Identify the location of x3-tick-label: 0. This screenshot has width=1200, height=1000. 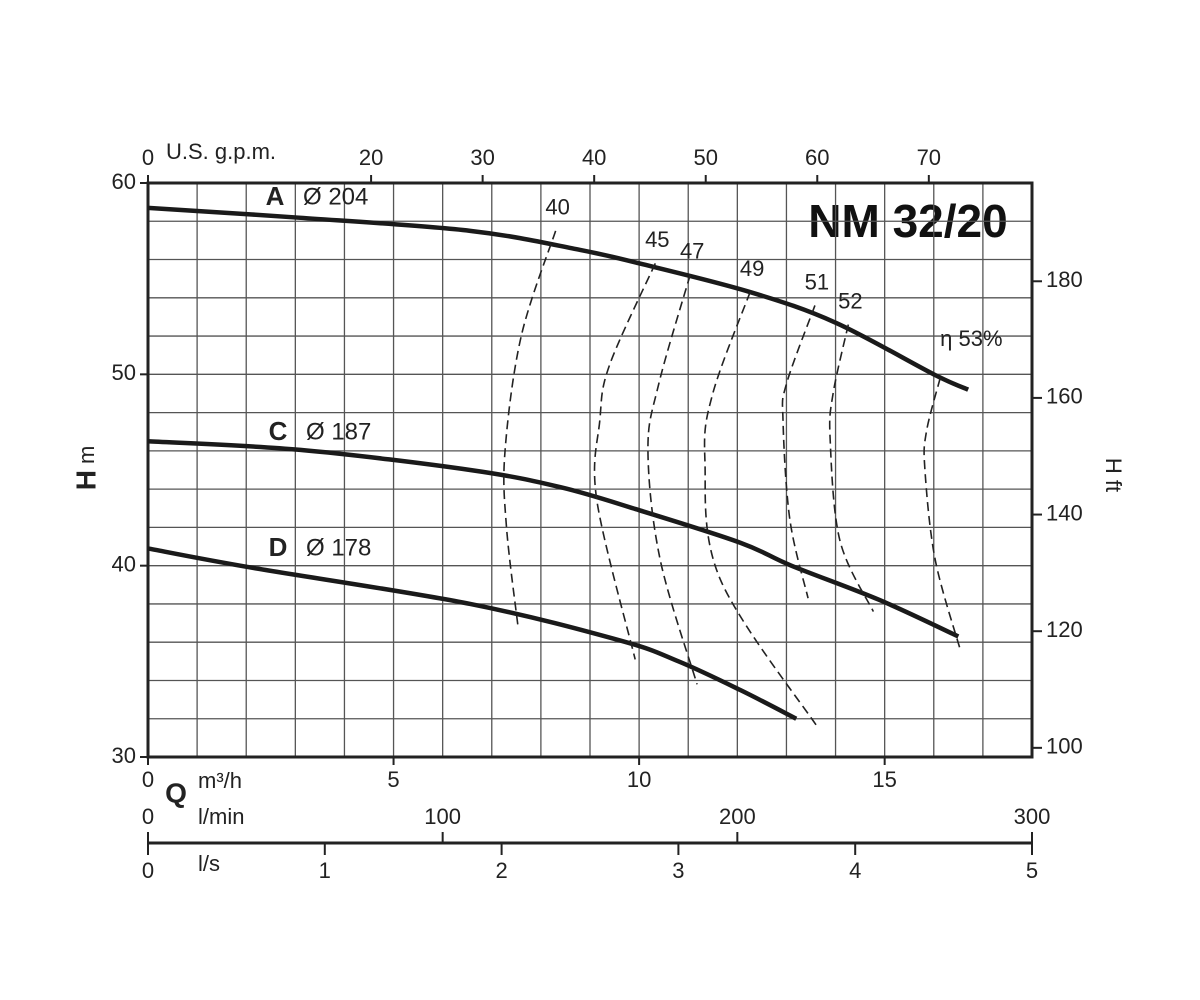
(148, 816).